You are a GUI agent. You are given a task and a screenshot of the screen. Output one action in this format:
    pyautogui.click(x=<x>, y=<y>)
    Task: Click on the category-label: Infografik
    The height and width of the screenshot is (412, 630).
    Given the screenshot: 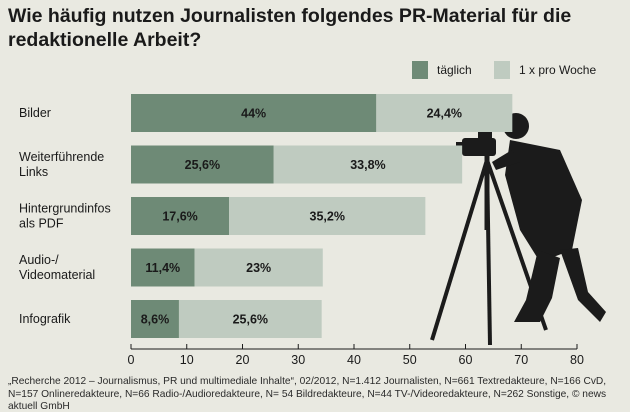 What is the action you would take?
    pyautogui.click(x=45, y=319)
    